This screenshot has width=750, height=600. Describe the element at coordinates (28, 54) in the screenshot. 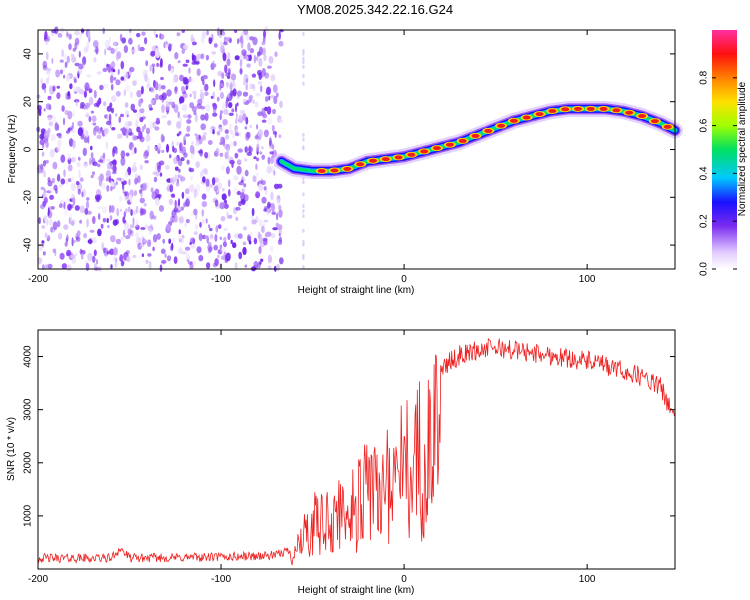

I see `spectrogram-y-tick-label: 40` at that location.